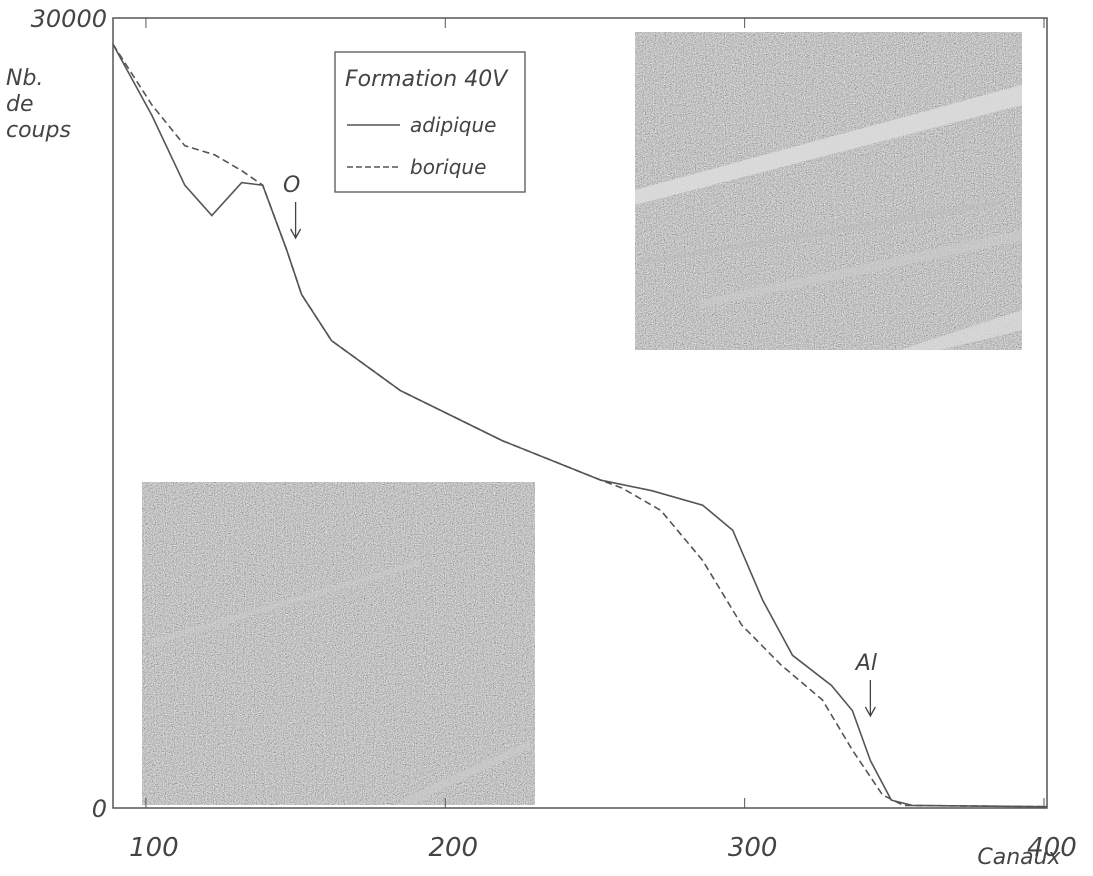 The width and height of the screenshot is (1093, 876). I want to click on x-tick-label: 200, so click(453, 848).